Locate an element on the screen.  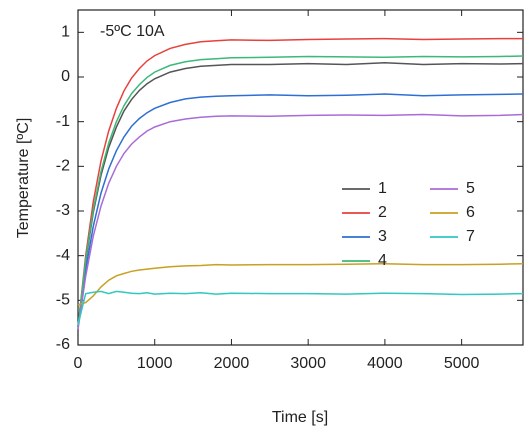
legend-label: 4 is located at coordinates (382, 260).